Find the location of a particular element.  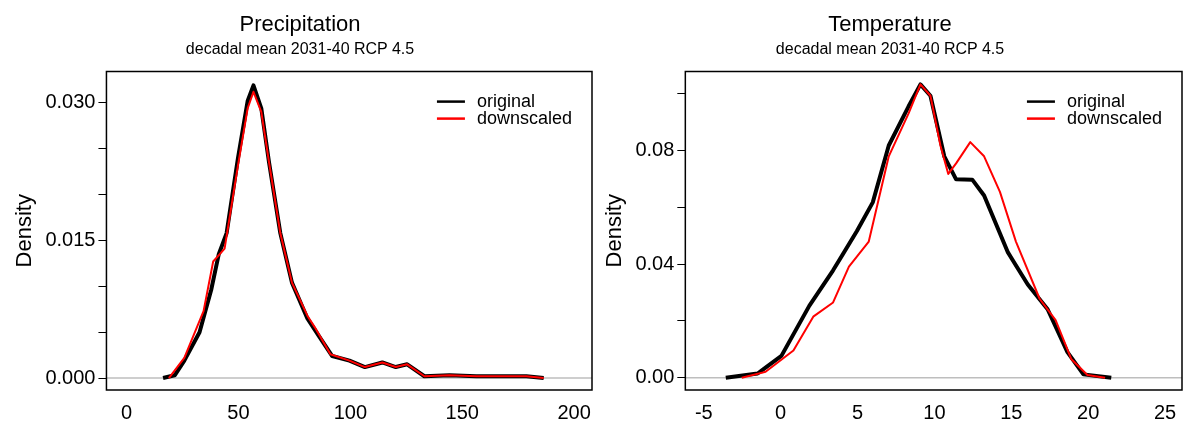

y-tick-label: 0.030 is located at coordinates (70, 101).